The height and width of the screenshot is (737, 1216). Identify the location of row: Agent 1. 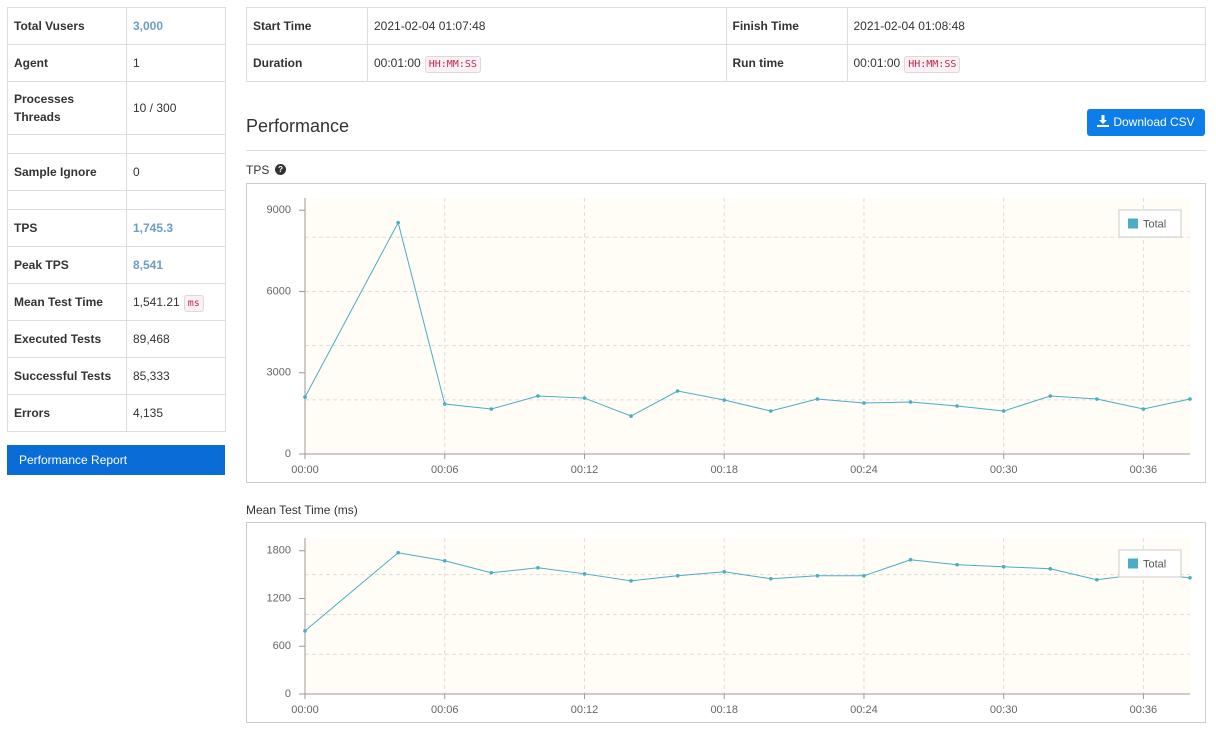
(116, 63).